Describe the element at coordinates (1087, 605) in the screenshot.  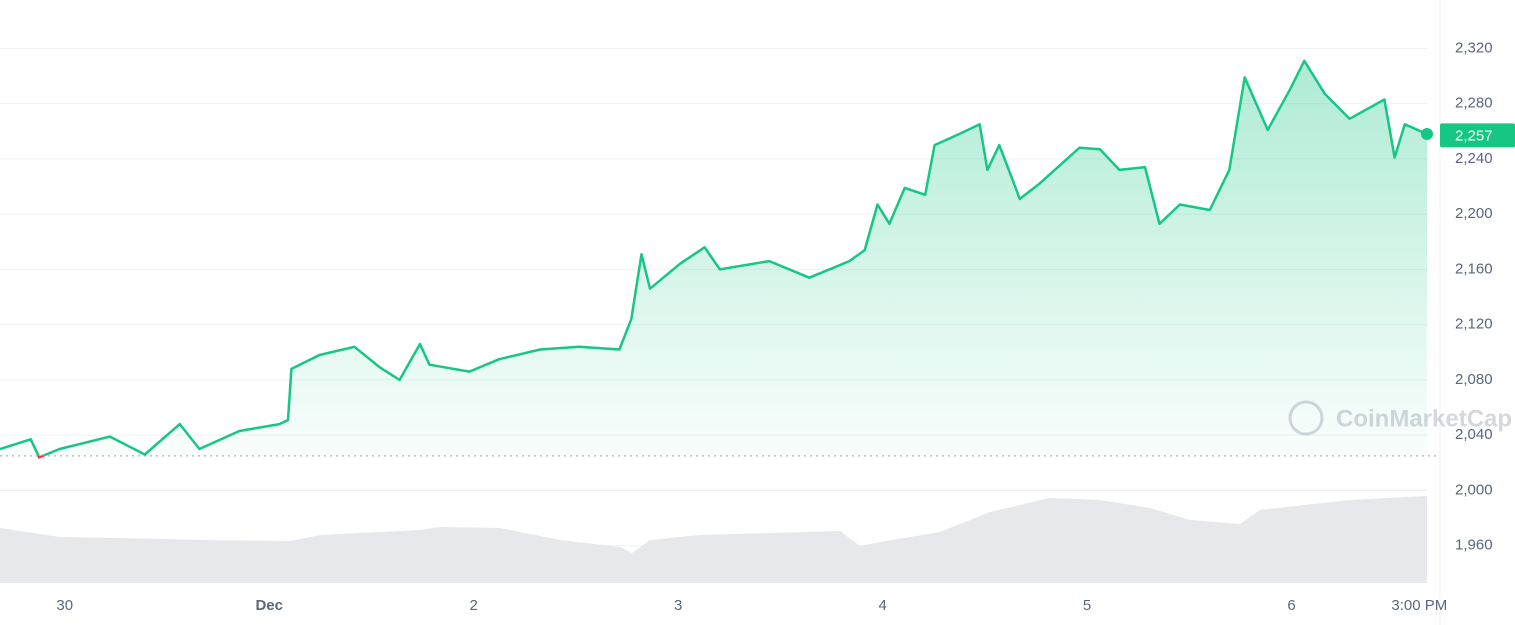
I see `x-tick-label: 5` at that location.